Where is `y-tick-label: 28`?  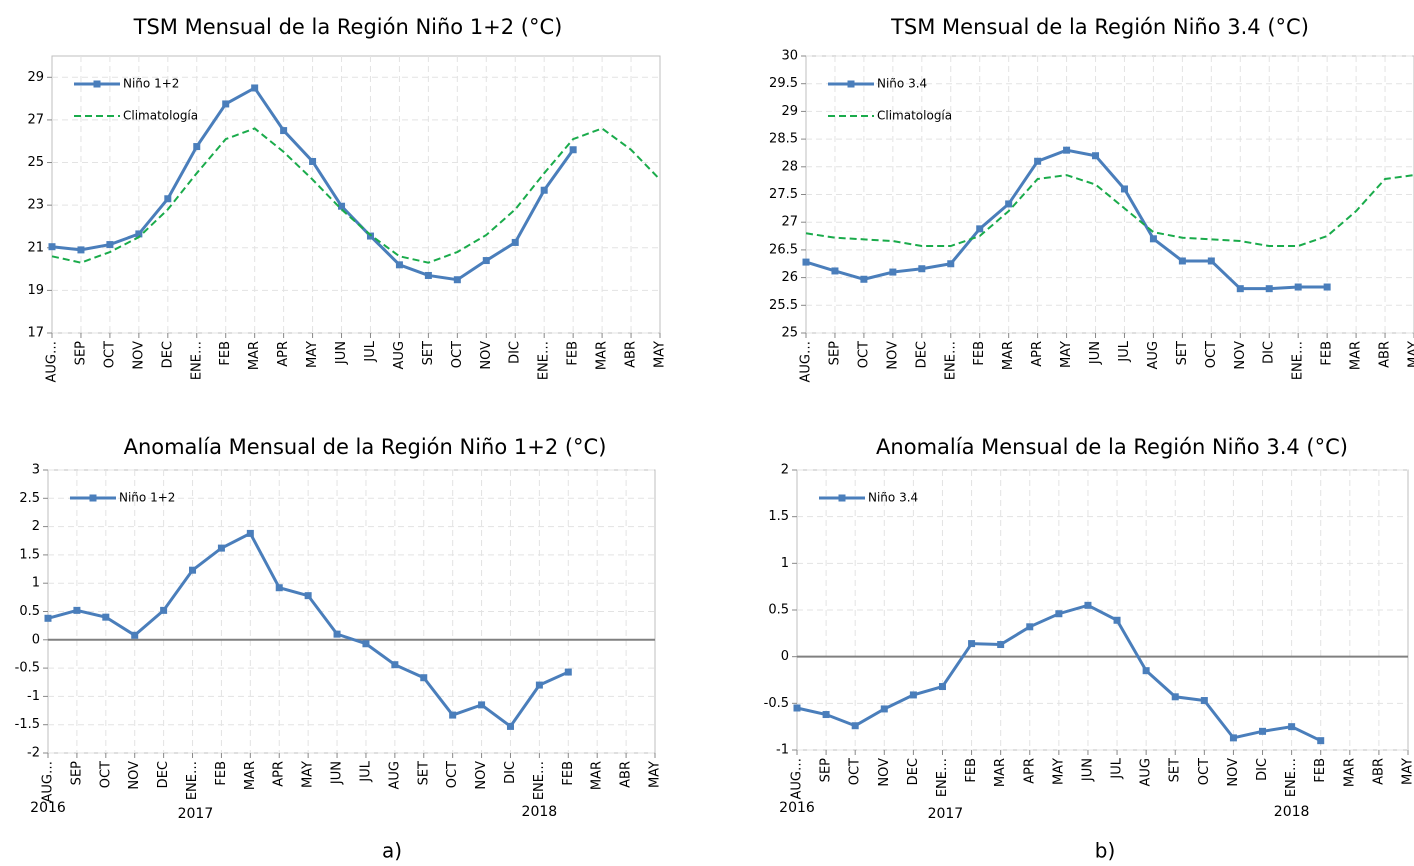 y-tick-label: 28 is located at coordinates (789, 166).